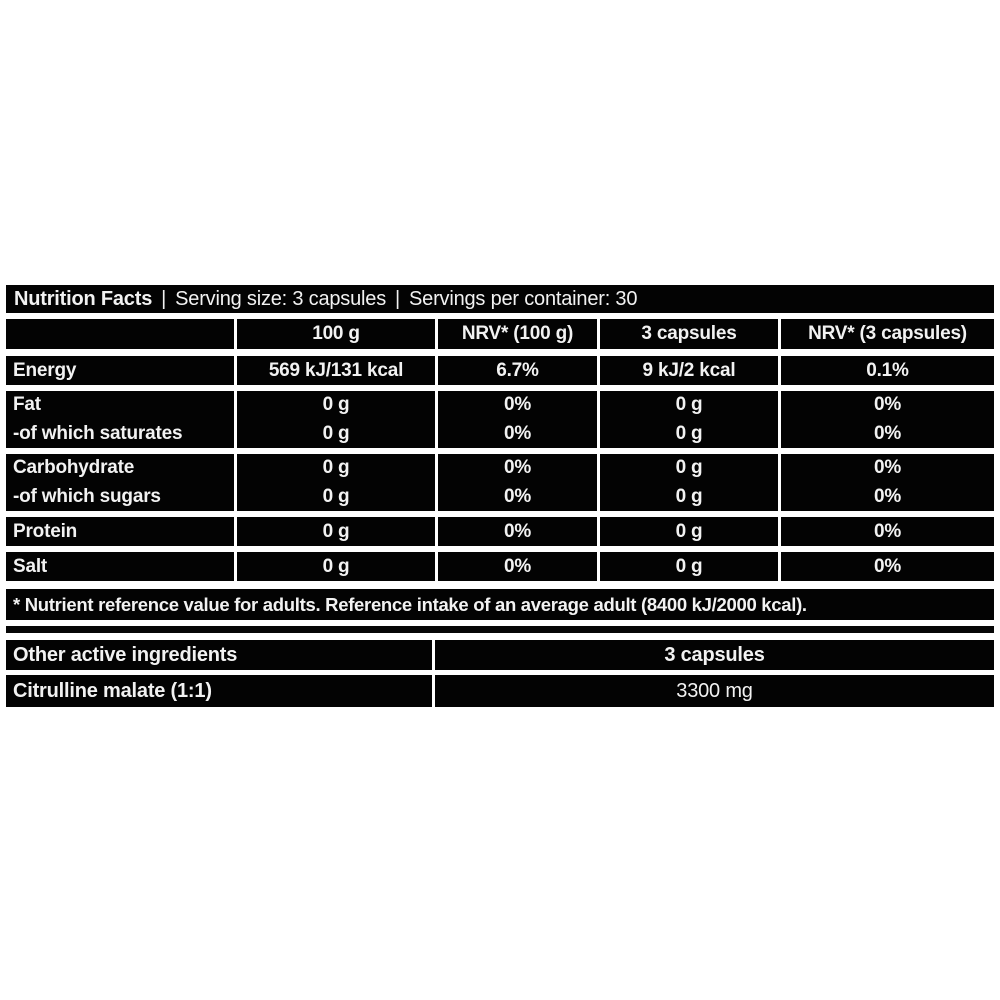 The width and height of the screenshot is (1000, 1000). Describe the element at coordinates (120, 370) in the screenshot. I see `nutrient-name: Energy` at that location.